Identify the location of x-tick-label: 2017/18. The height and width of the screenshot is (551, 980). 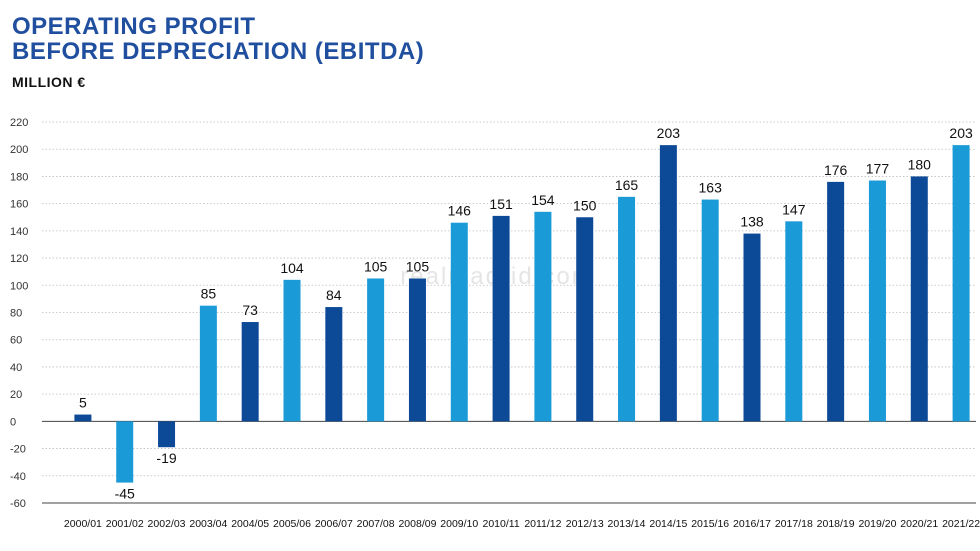
(794, 524).